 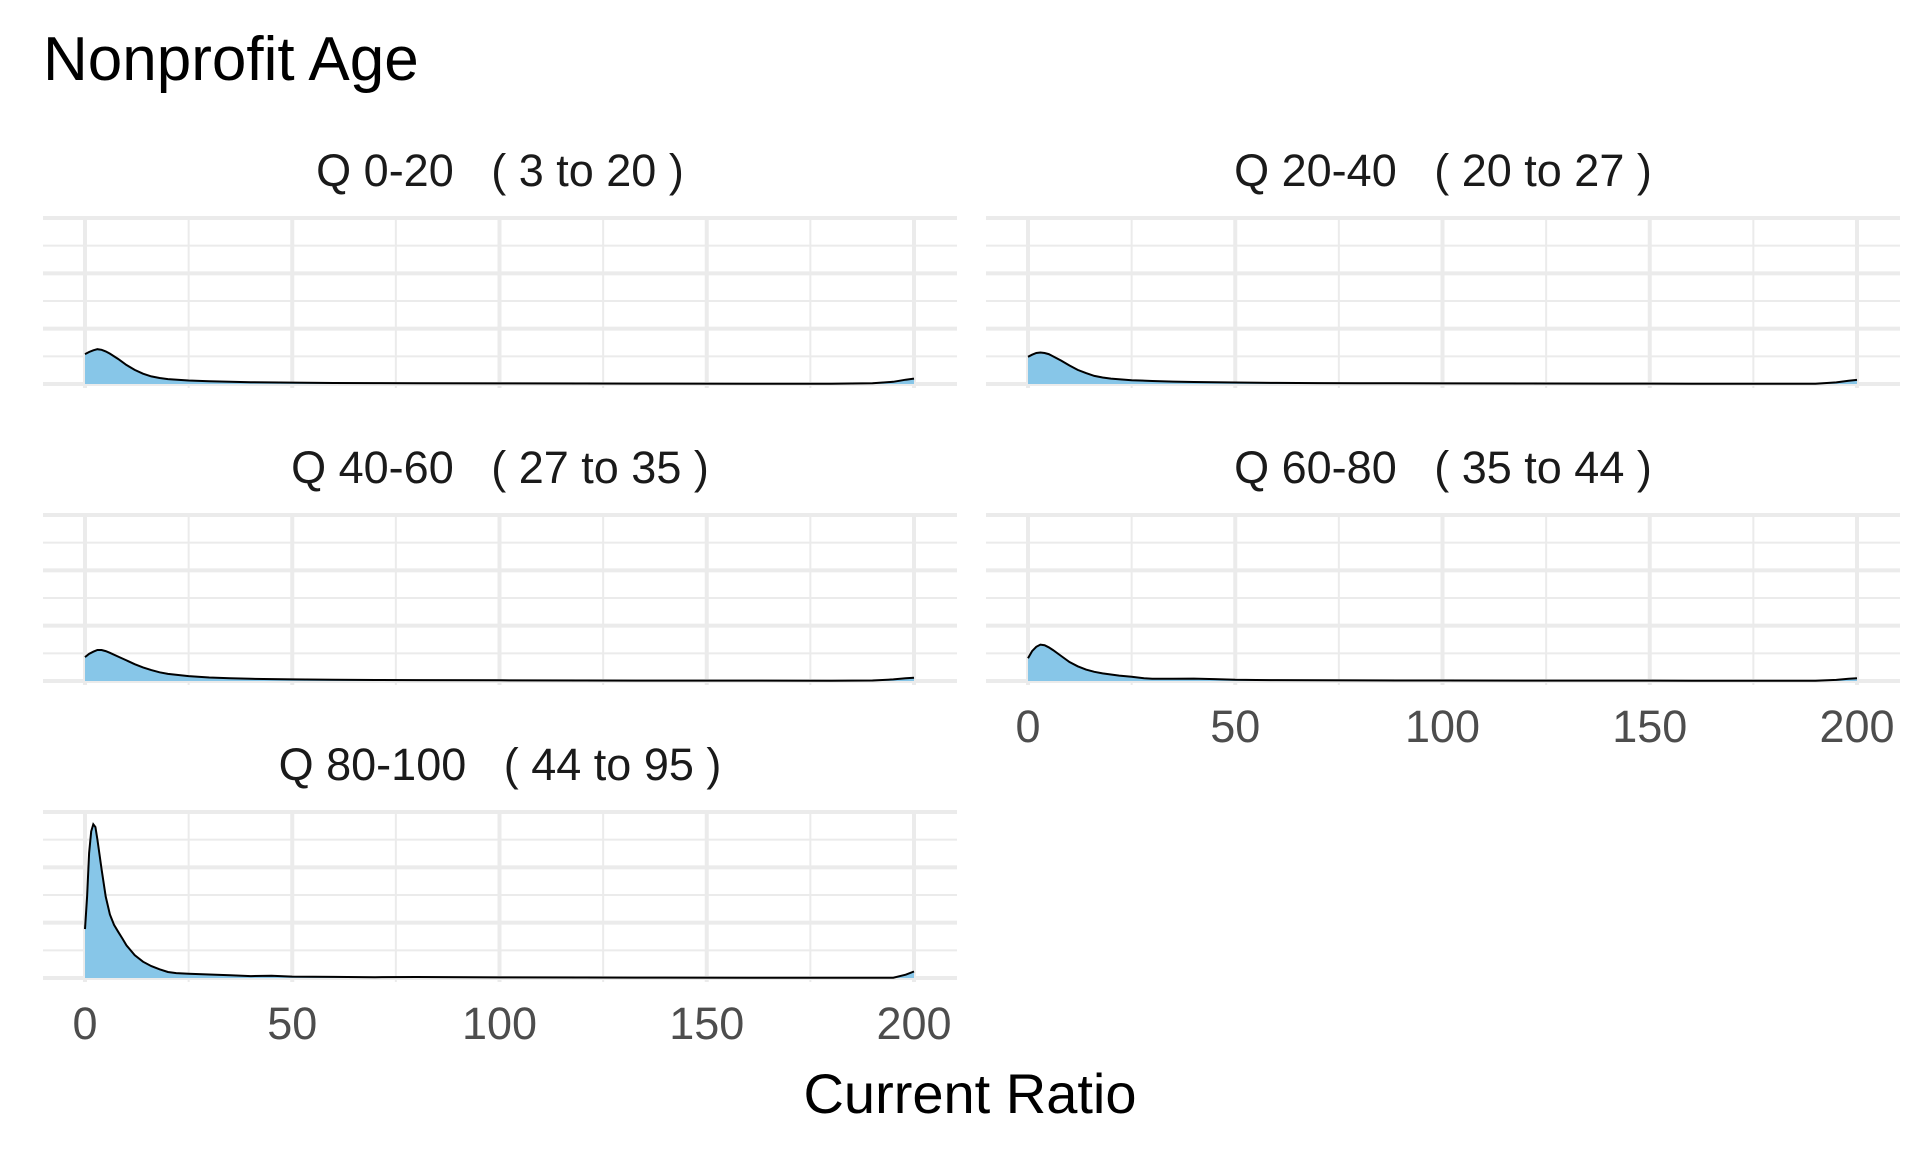 I want to click on facet-panel: Q 0-20 ( 3 to 20 ), so click(x=500, y=266).